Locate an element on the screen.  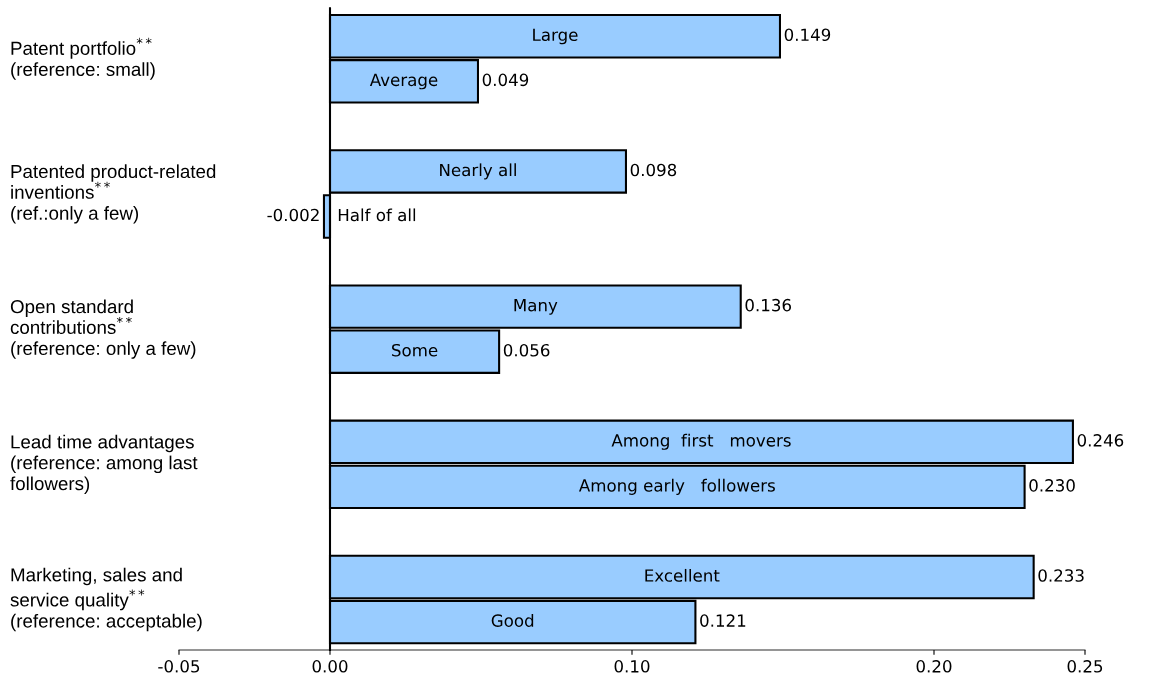
y-tick-label: Average is located at coordinates (403, 81).